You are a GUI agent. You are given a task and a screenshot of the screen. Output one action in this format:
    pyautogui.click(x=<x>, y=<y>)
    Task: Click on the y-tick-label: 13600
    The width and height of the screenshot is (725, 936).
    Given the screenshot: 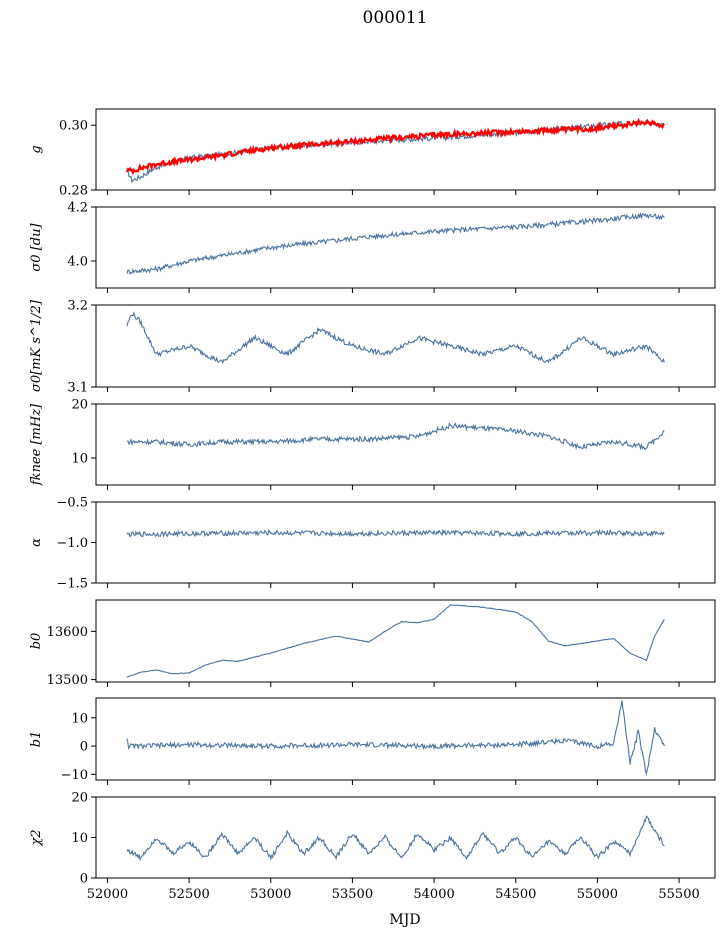 What is the action you would take?
    pyautogui.click(x=67, y=632)
    